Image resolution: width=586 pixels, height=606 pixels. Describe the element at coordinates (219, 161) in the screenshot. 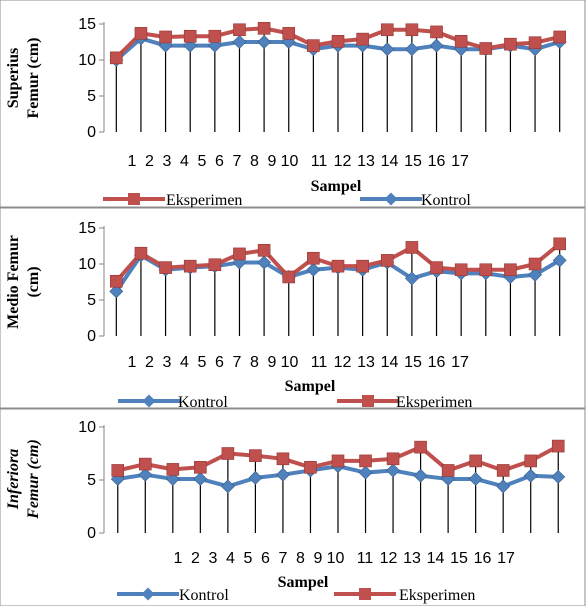

I see `x-tick-label: 6` at that location.